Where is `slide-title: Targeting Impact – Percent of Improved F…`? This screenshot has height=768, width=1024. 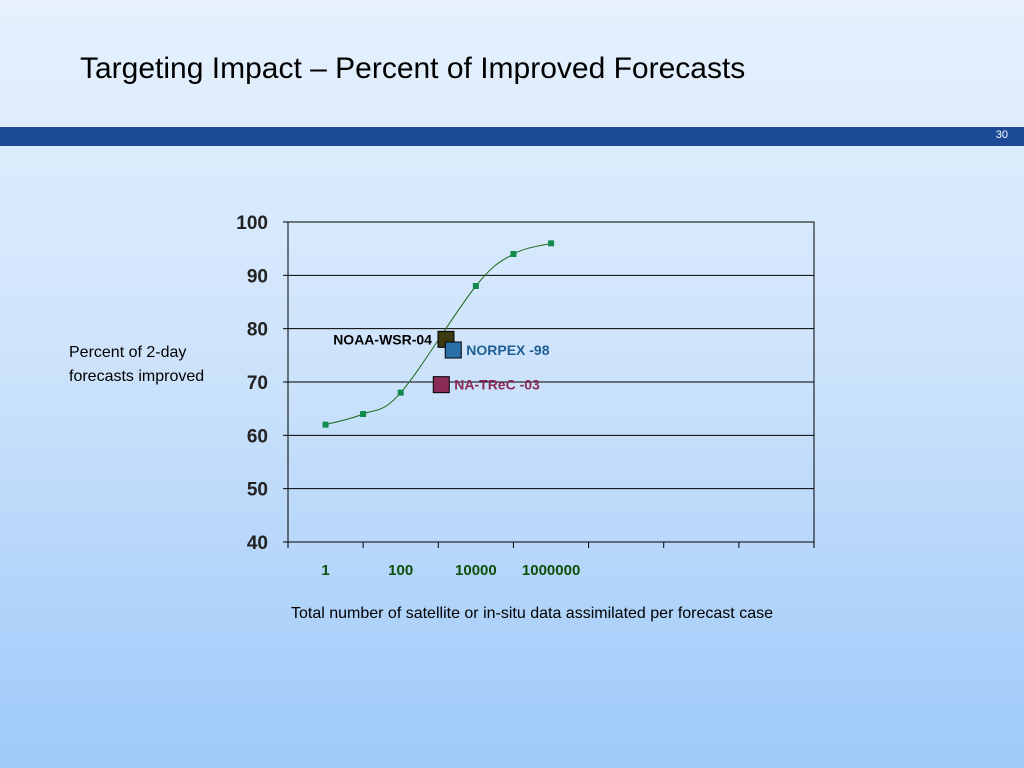
slide-title: Targeting Impact – Percent of Improved F… is located at coordinates (413, 68).